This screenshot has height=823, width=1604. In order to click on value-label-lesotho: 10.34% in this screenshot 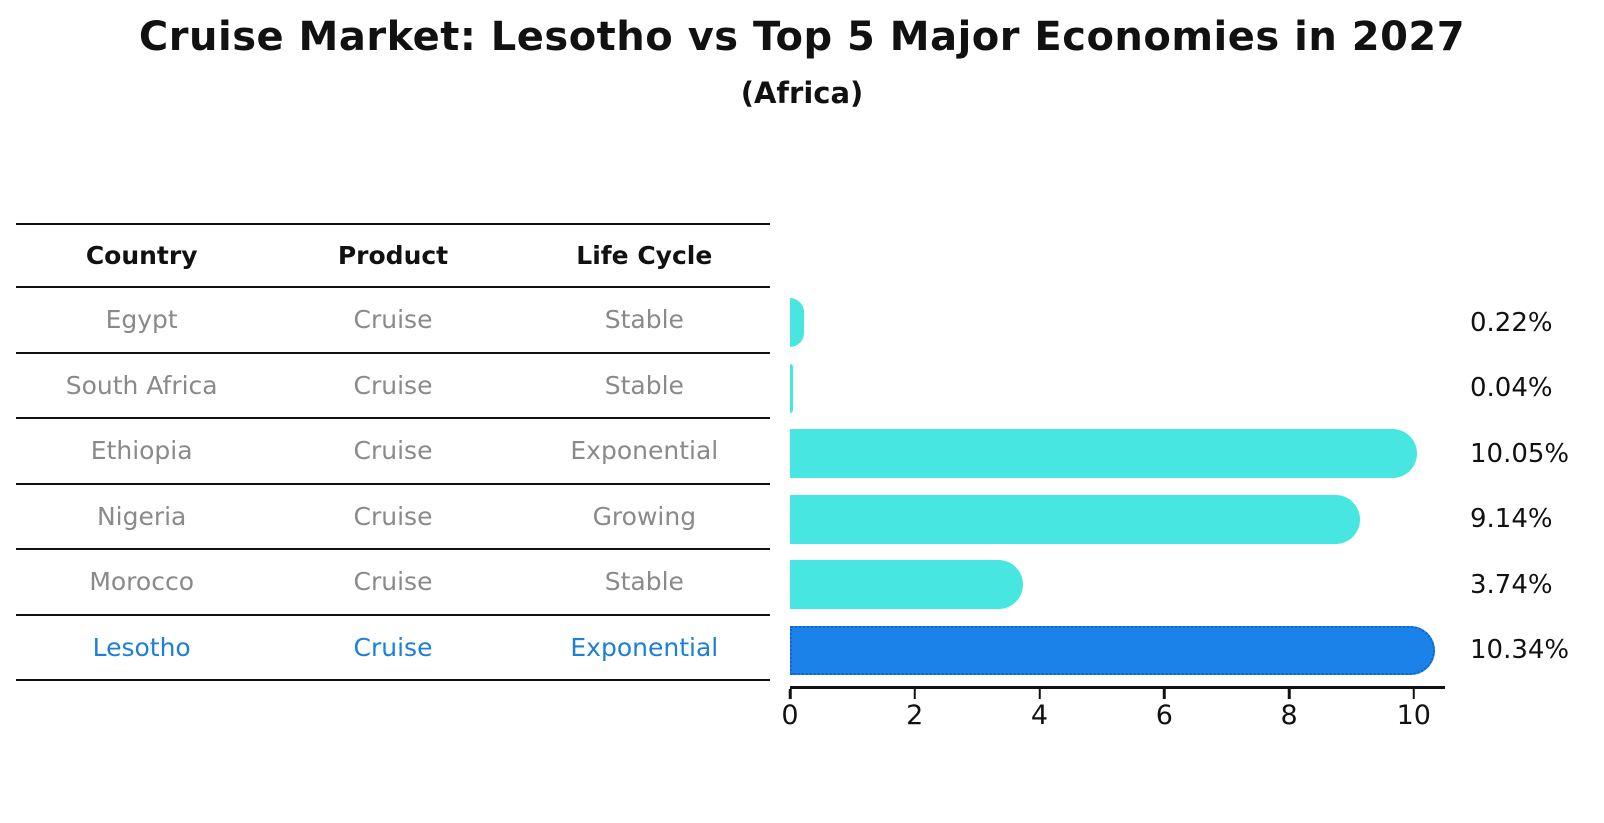, I will do `click(1520, 650)`.